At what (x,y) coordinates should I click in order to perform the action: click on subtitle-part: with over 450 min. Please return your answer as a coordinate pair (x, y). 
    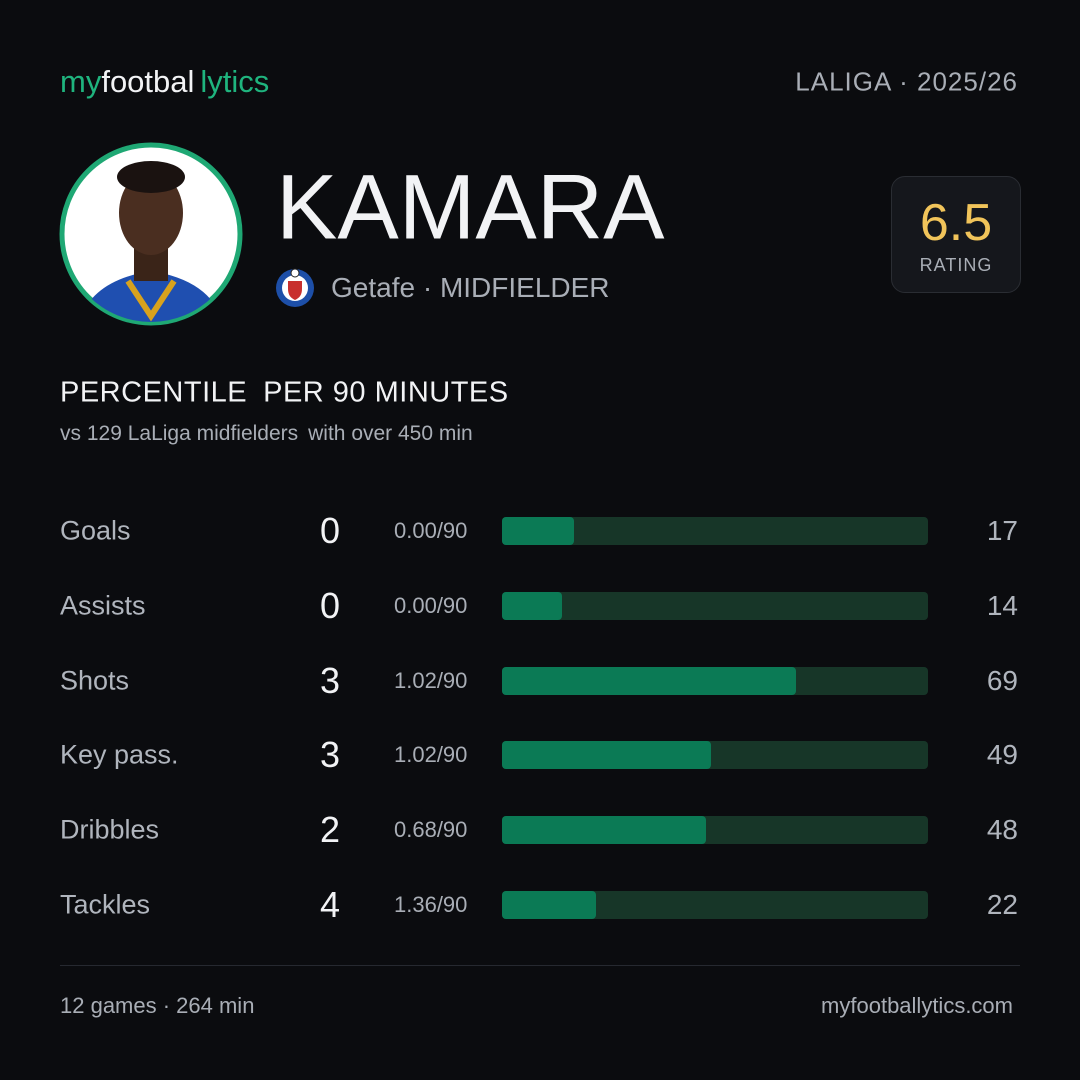
    Looking at the image, I should click on (390, 433).